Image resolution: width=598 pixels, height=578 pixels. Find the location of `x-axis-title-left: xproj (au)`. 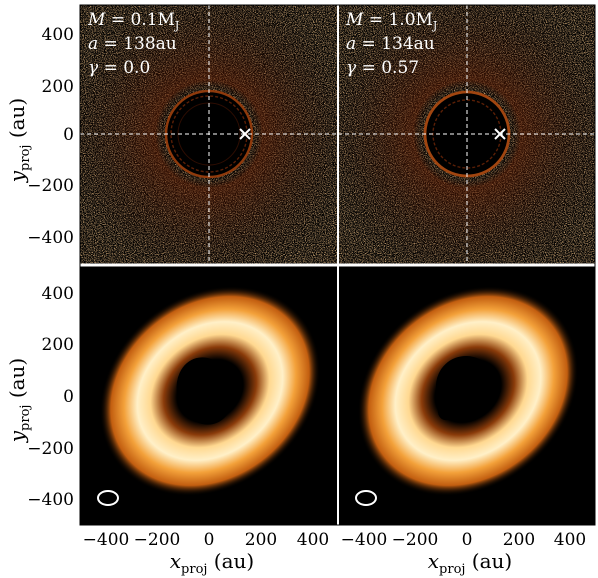

x-axis-title-left: xproj (au) is located at coordinates (212, 563).